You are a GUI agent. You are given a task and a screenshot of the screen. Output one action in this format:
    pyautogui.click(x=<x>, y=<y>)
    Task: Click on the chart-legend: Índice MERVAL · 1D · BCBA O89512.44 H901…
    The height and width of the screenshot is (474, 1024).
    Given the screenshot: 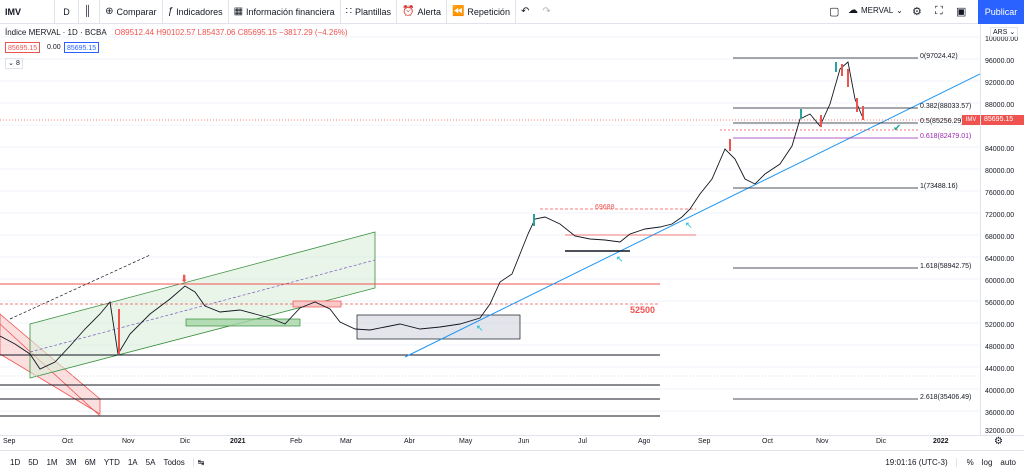 What is the action you would take?
    pyautogui.click(x=176, y=32)
    